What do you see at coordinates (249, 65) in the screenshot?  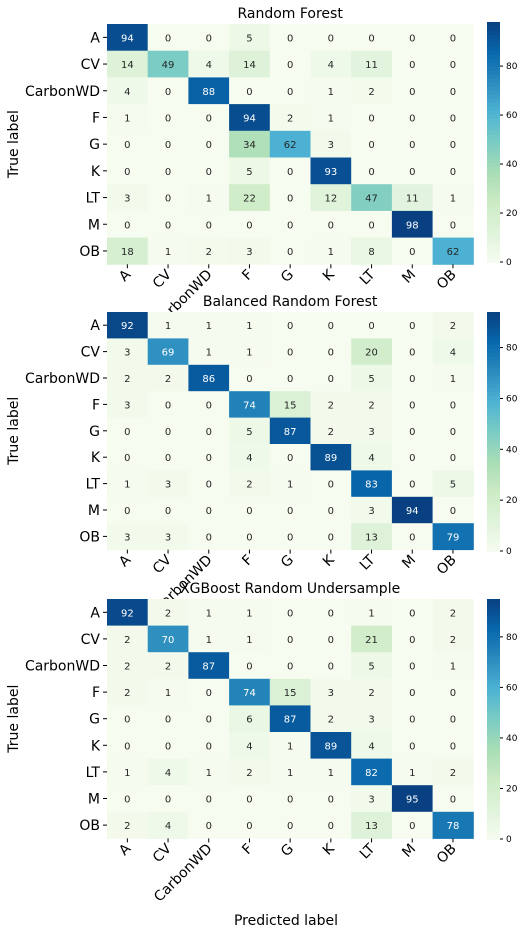 I see `cell-value-label: 14` at bounding box center [249, 65].